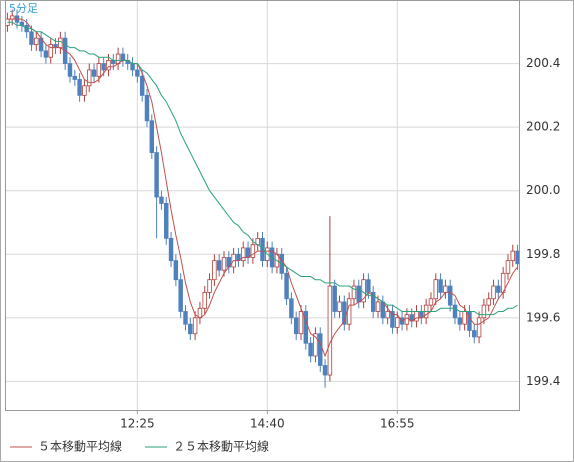  What do you see at coordinates (543, 190) in the screenshot?
I see `y-tick-label: 200.0` at bounding box center [543, 190].